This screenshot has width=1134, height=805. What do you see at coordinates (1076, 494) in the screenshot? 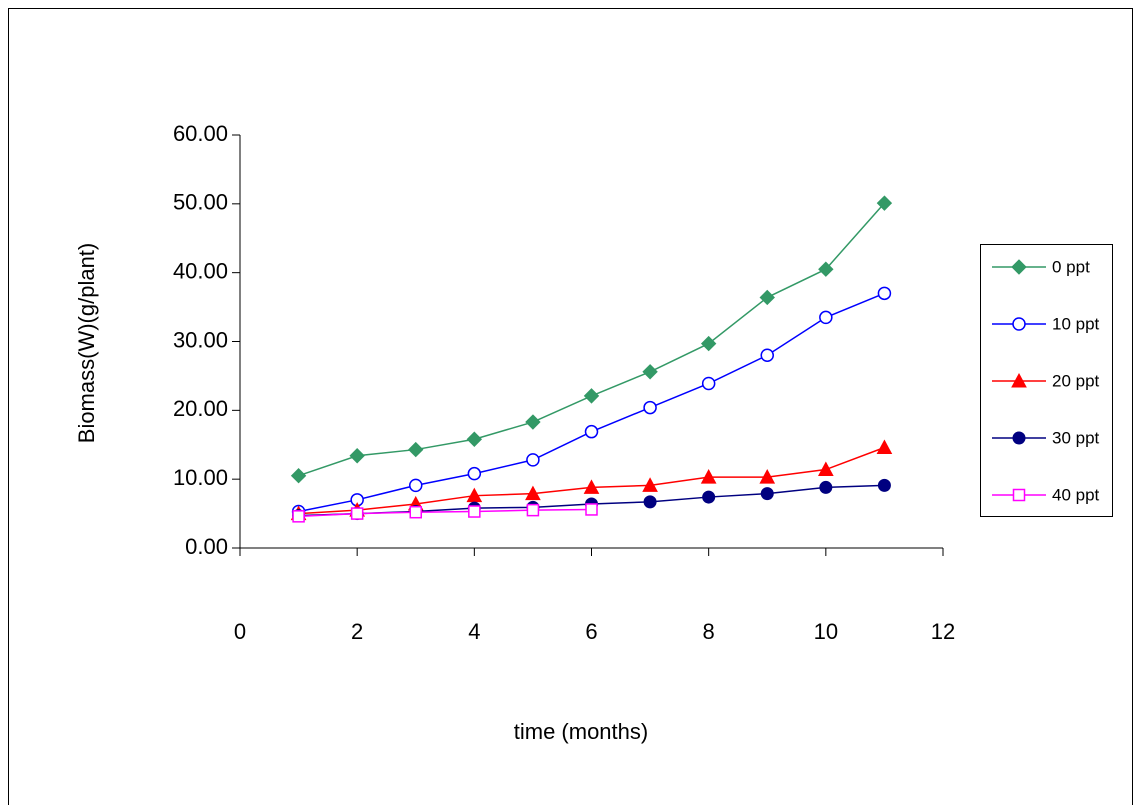
I see `legend-label: 40 ppt` at bounding box center [1076, 494].